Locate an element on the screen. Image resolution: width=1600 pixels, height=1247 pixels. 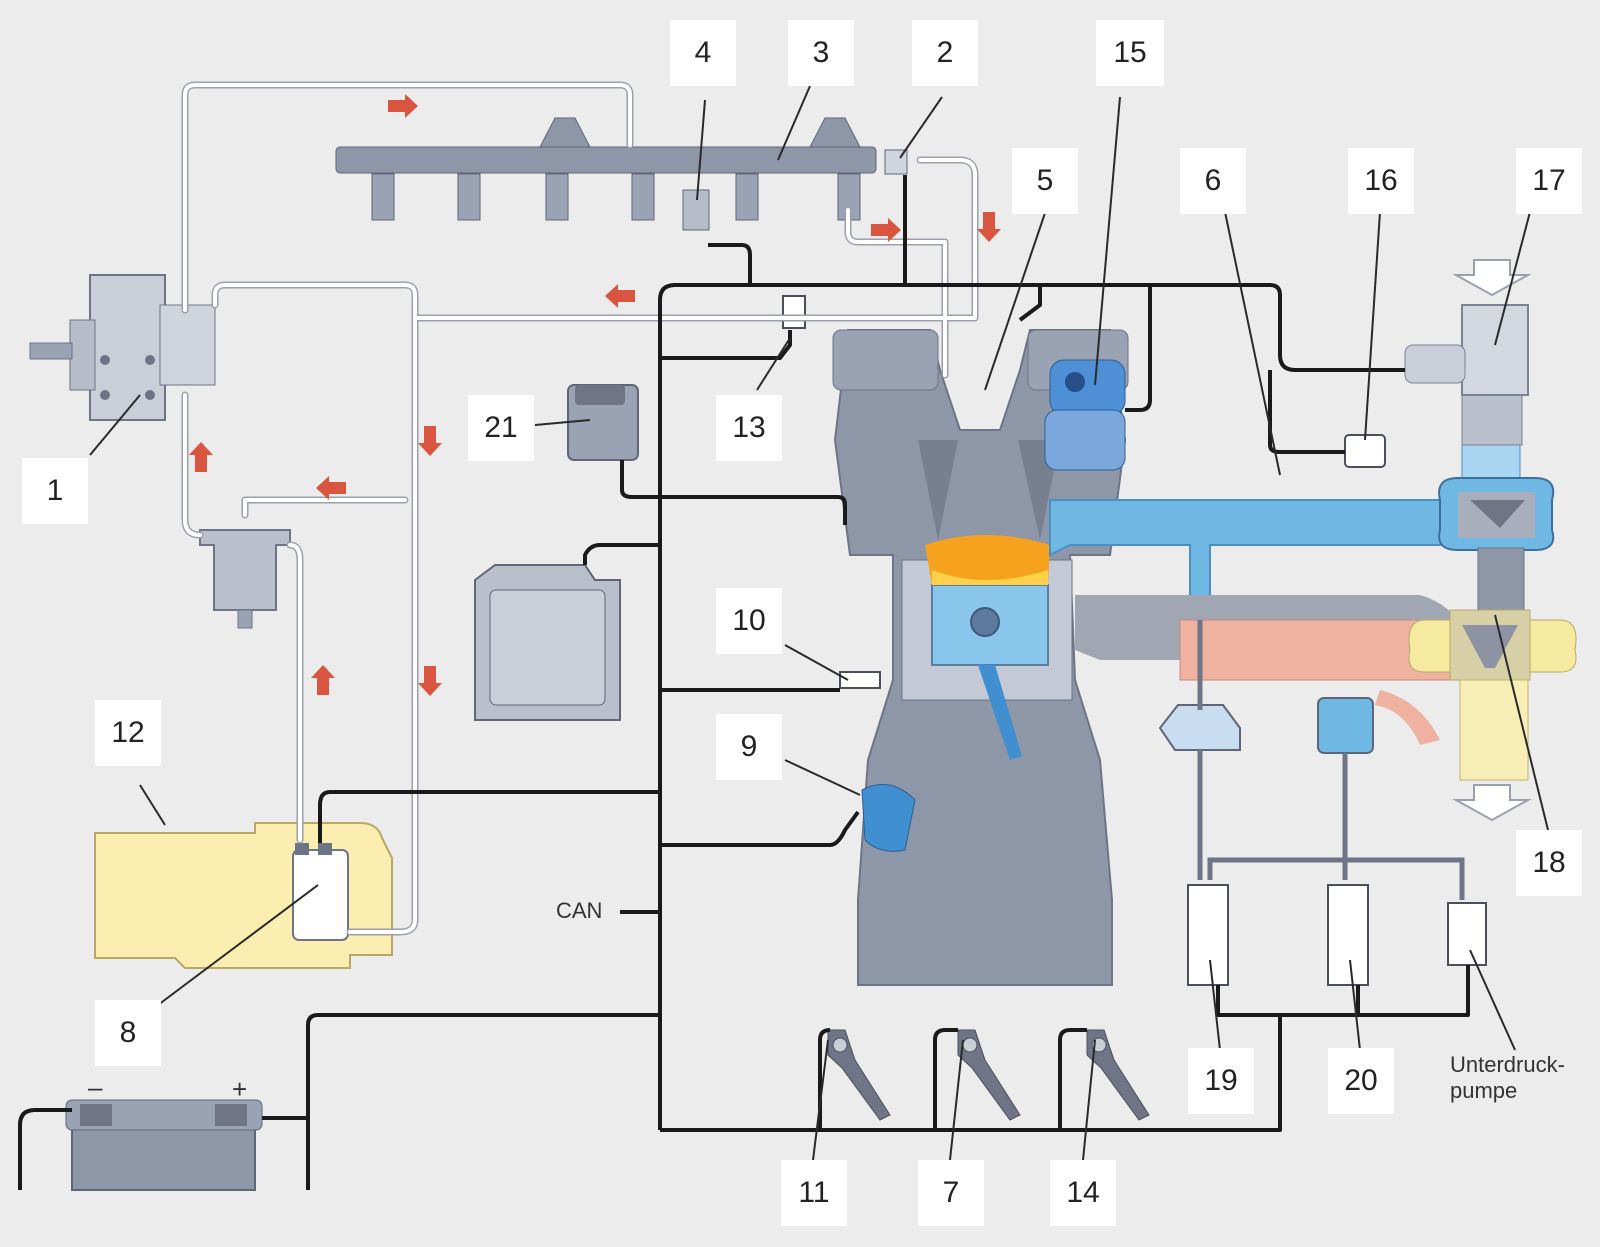
exhaust-path is located at coordinates (1272, 670).